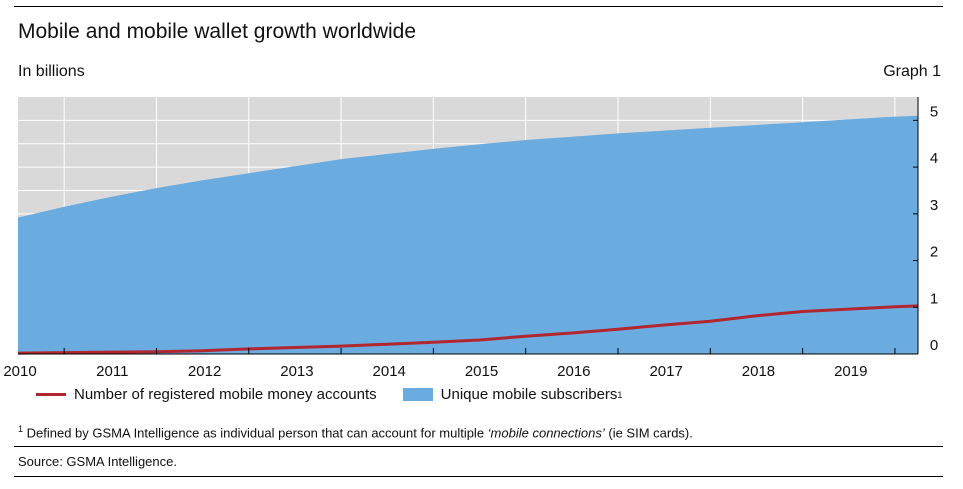 The image size is (963, 489). I want to click on legend-item-area: Unique mobile subscribers 1, so click(512, 394).